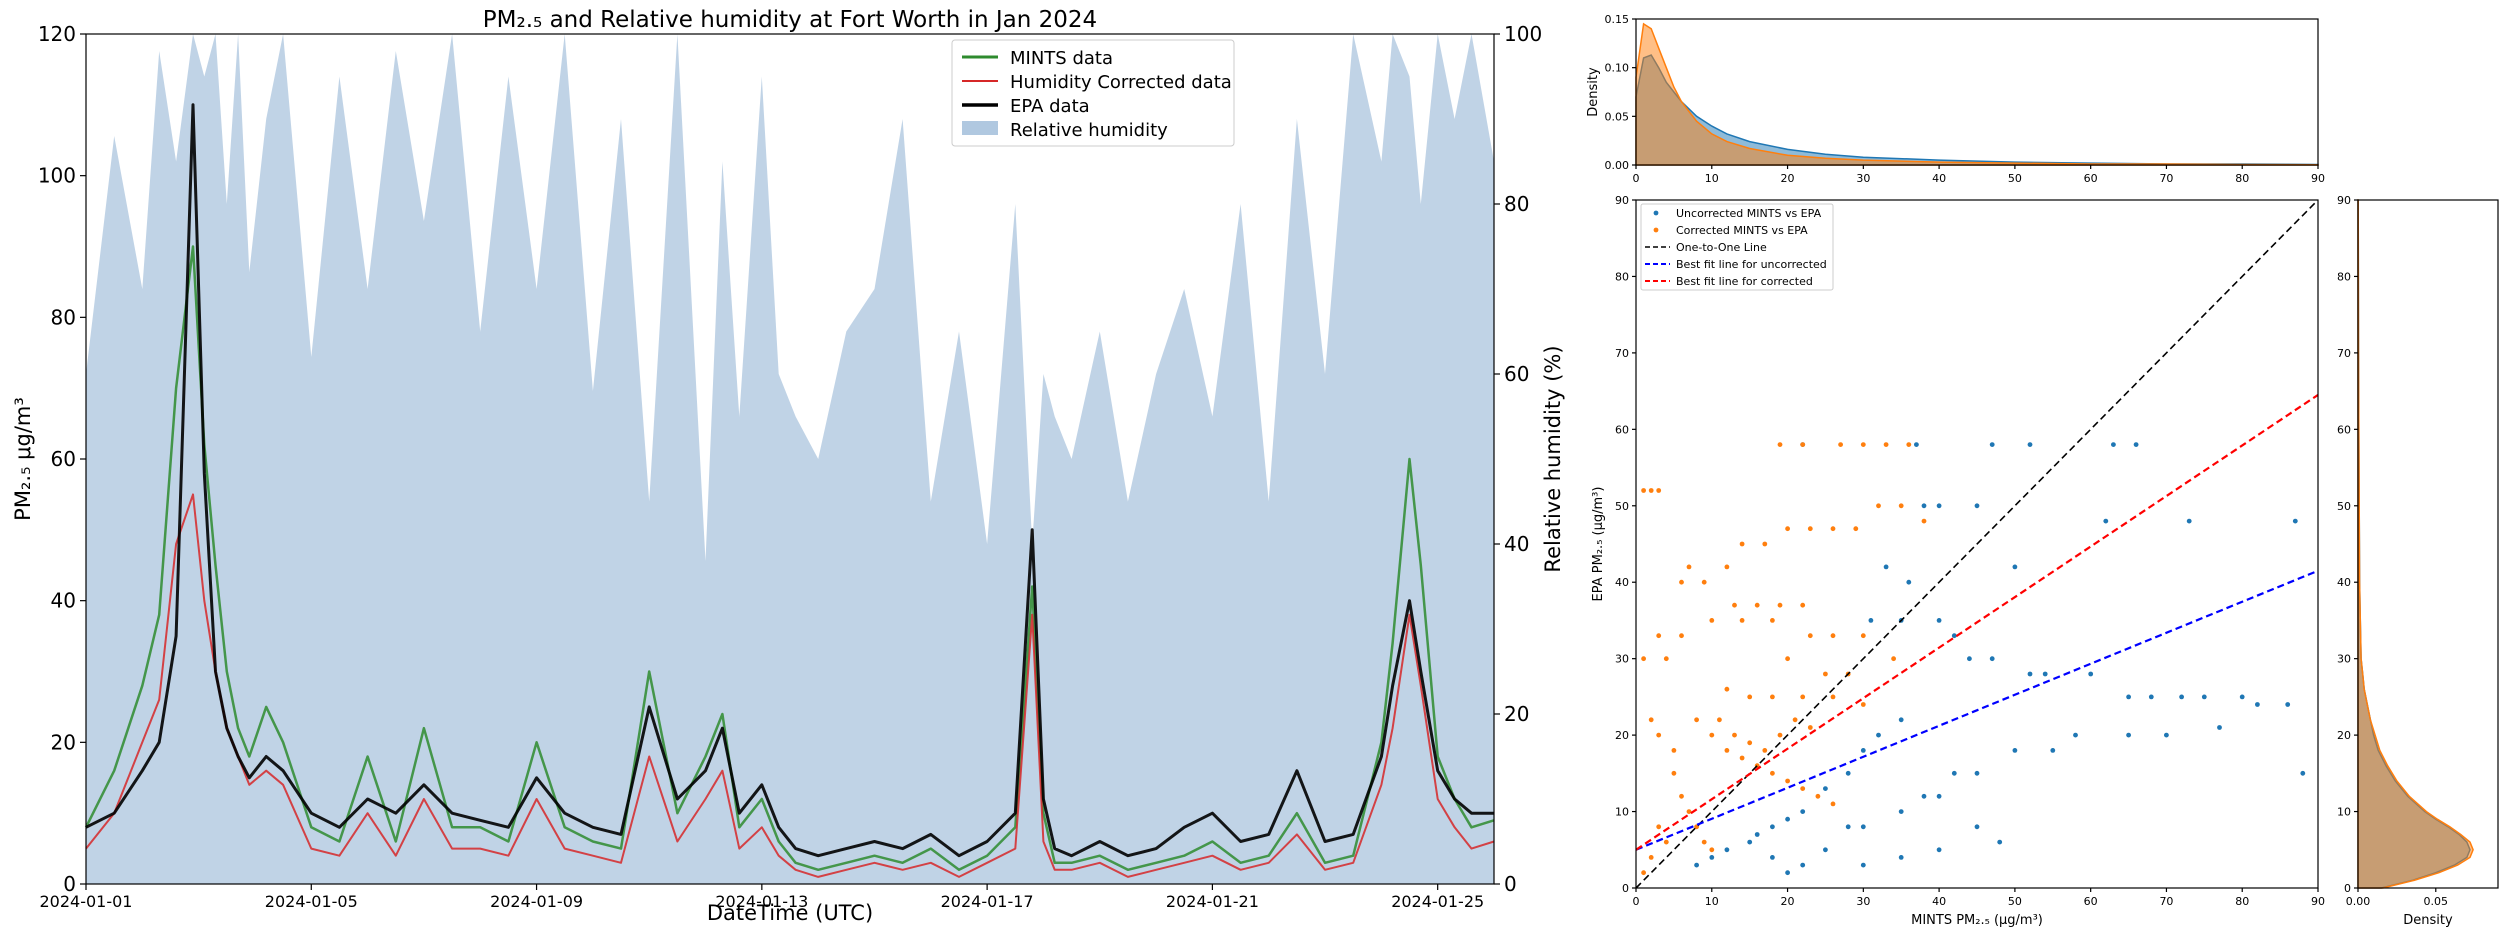  I want to click on scatter-y-label: EPA PM₂.₅ (μg/m³), so click(1598, 544).